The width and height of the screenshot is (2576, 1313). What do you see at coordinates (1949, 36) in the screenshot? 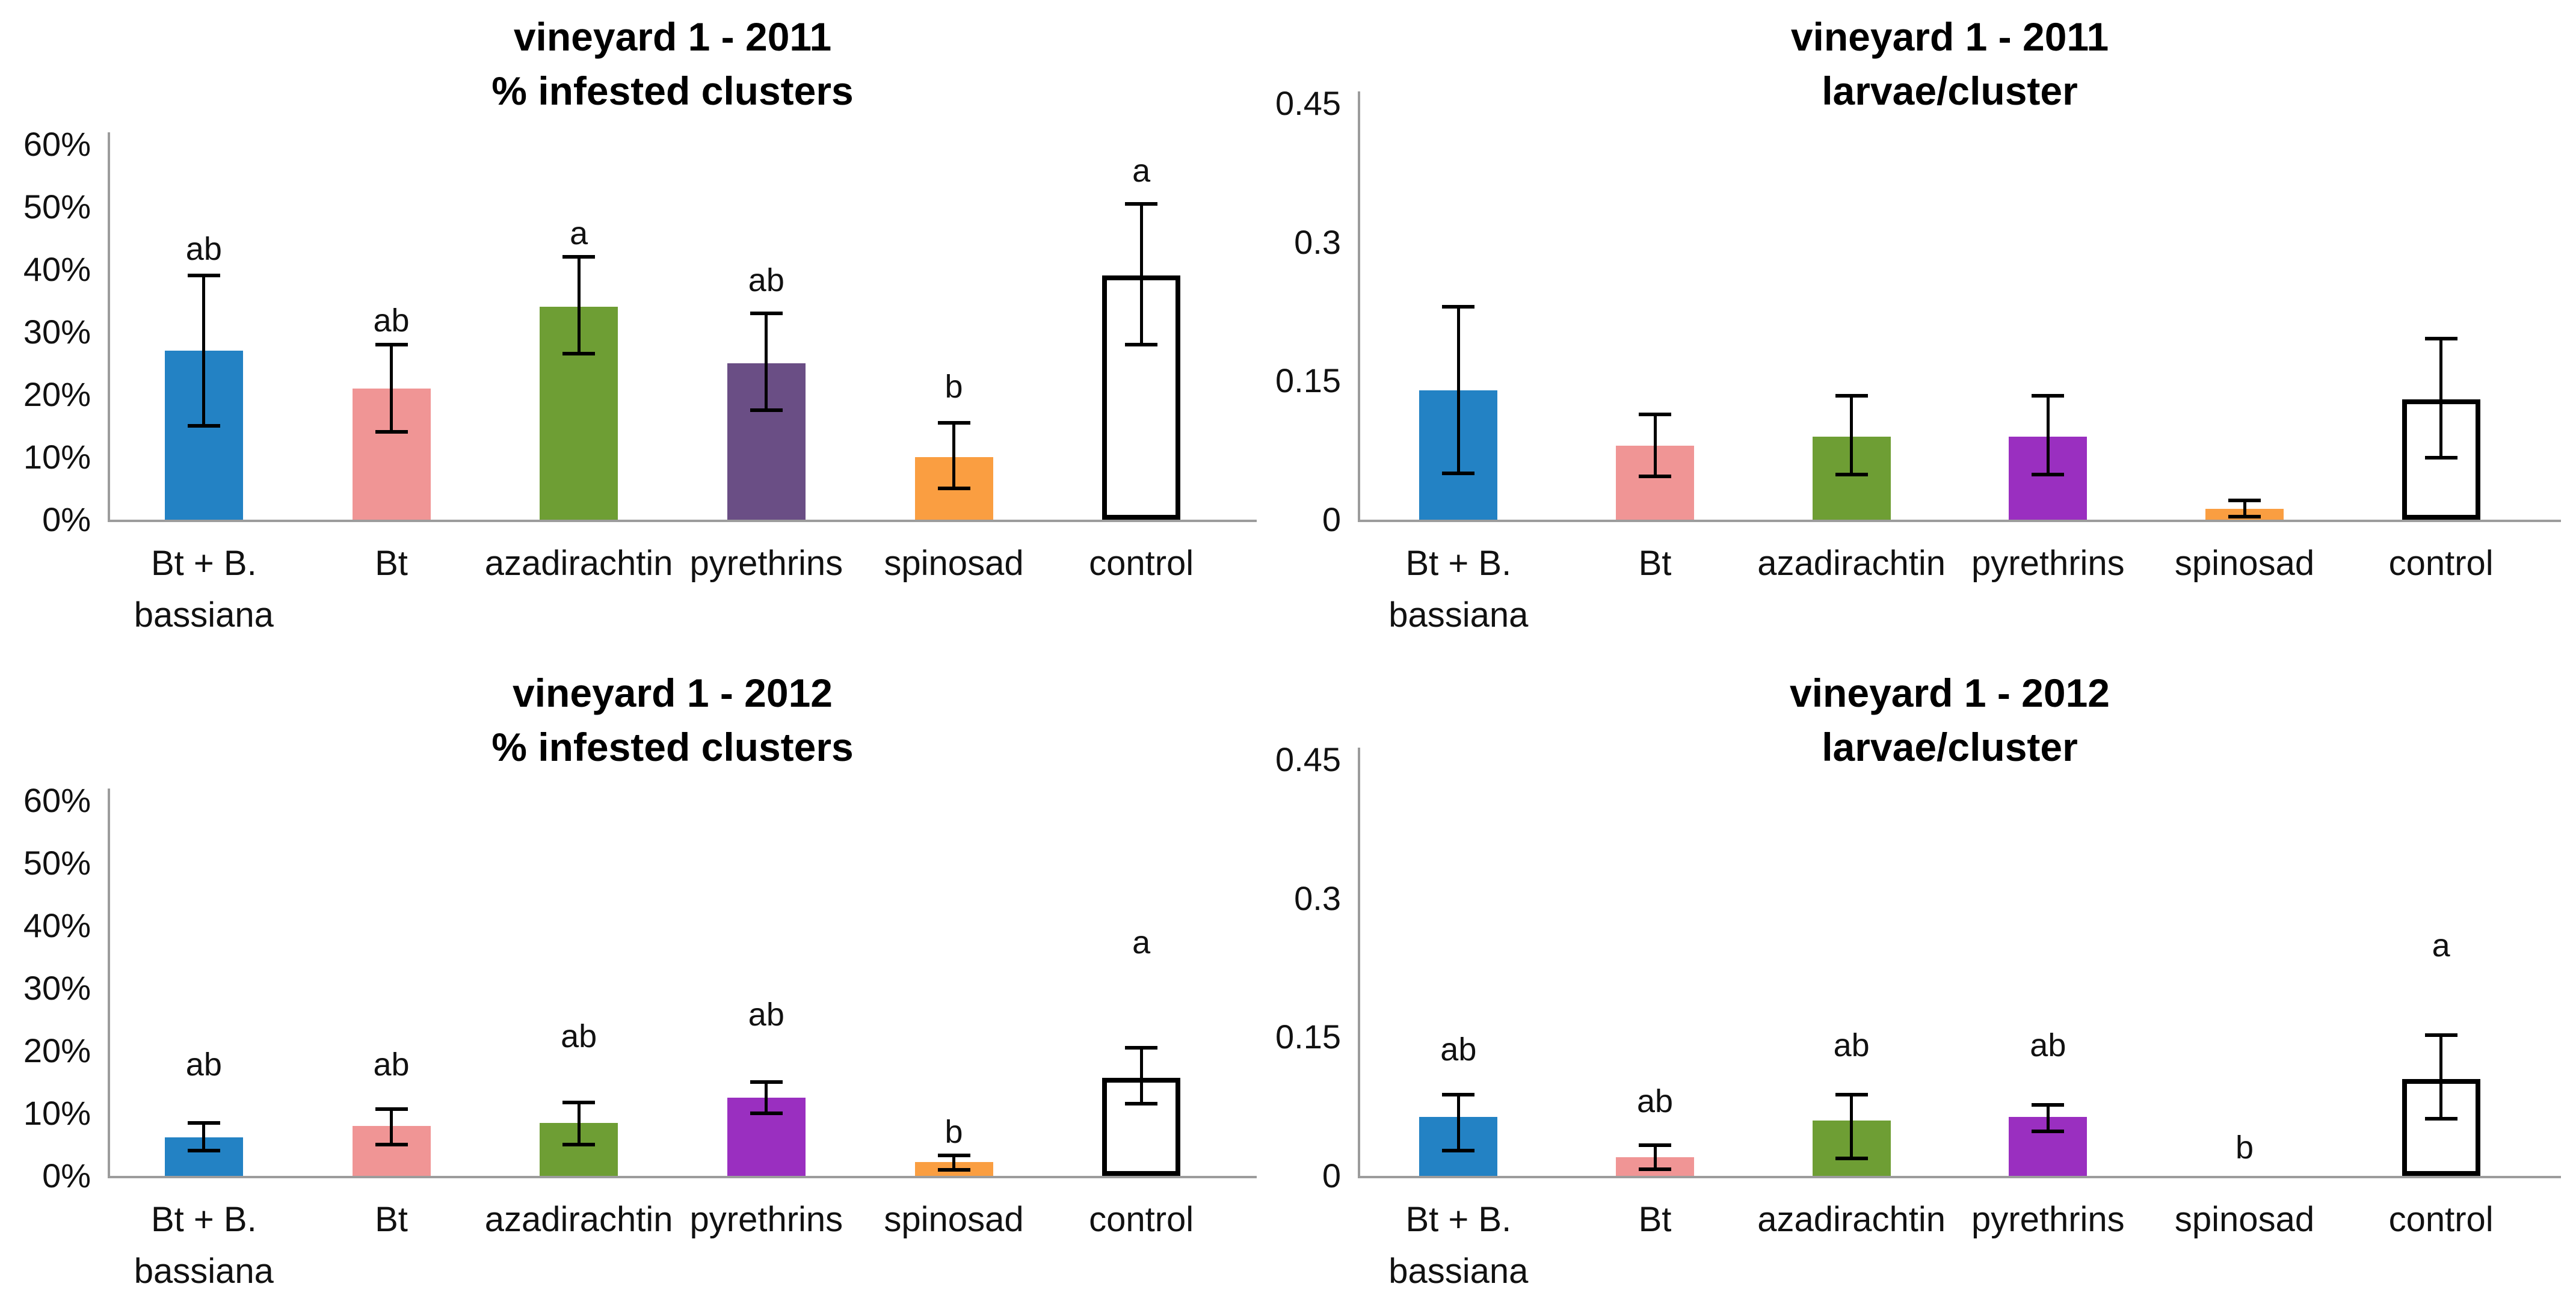
I see `chart-title: vineyard 1 - 2011` at bounding box center [1949, 36].